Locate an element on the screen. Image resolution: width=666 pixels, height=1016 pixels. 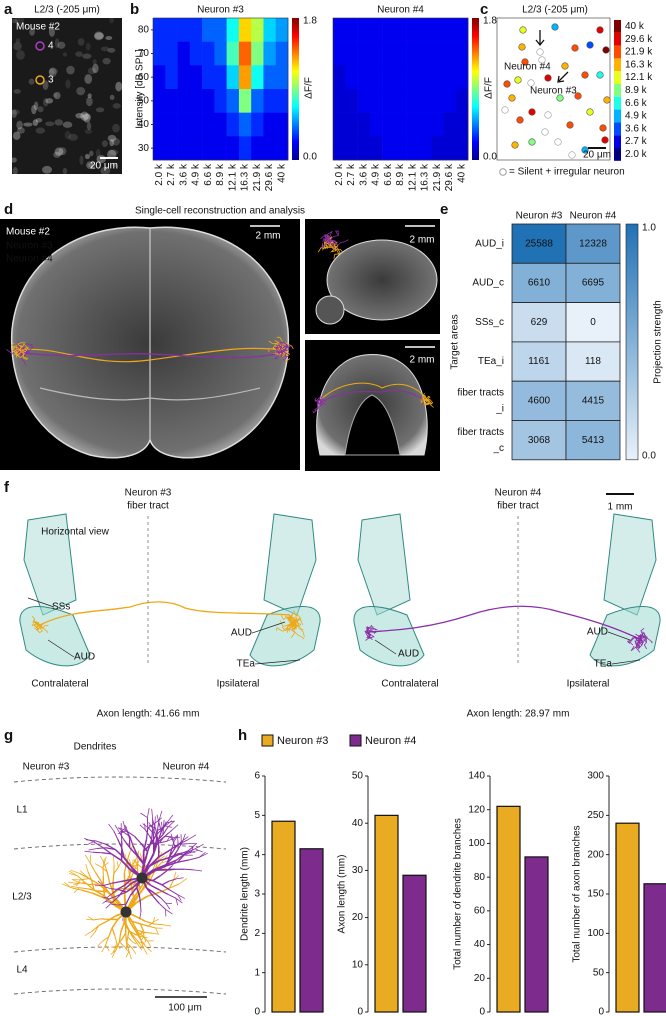
heatmap-frame is located at coordinates (400, 89).